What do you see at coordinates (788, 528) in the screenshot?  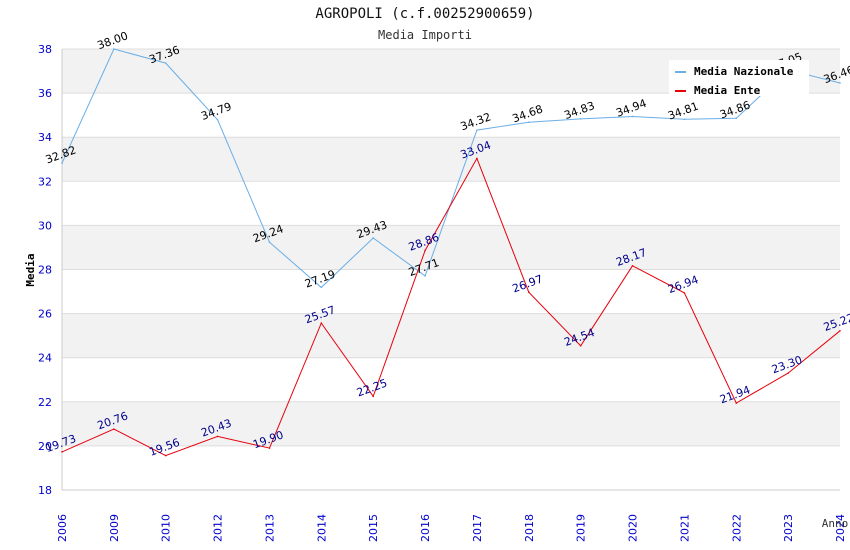 I see `x-tick-label: 2023` at bounding box center [788, 528].